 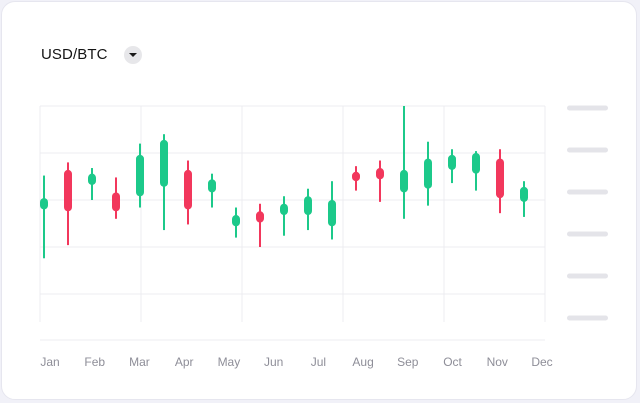 I want to click on x-tick-label: Nov, so click(x=497, y=362).